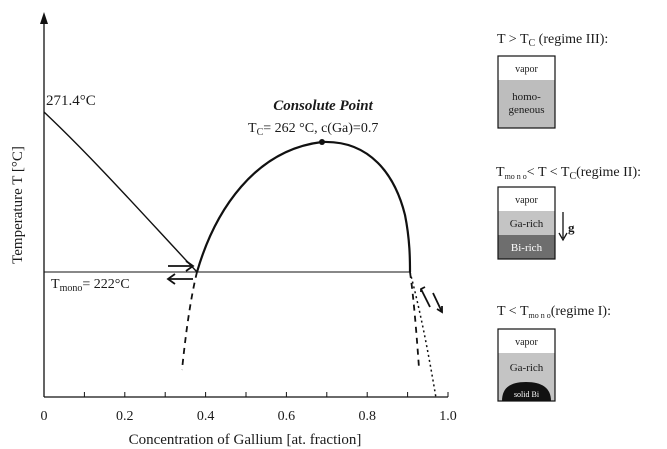 This screenshot has width=667, height=449. I want to click on solubility-dotted, so click(423, 335).